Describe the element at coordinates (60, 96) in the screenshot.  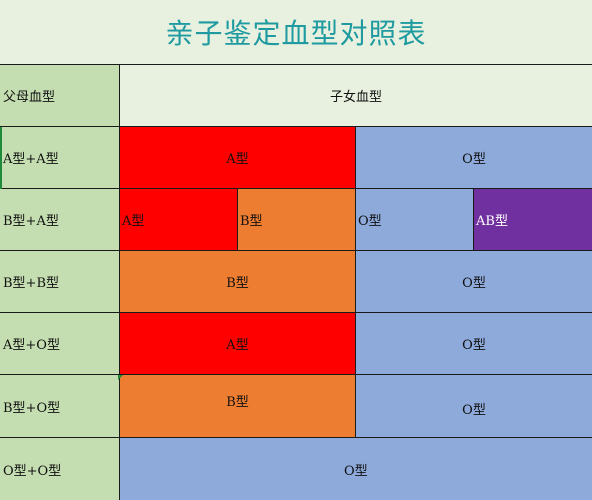
I see `header-parent-blood-type: 父母血型` at that location.